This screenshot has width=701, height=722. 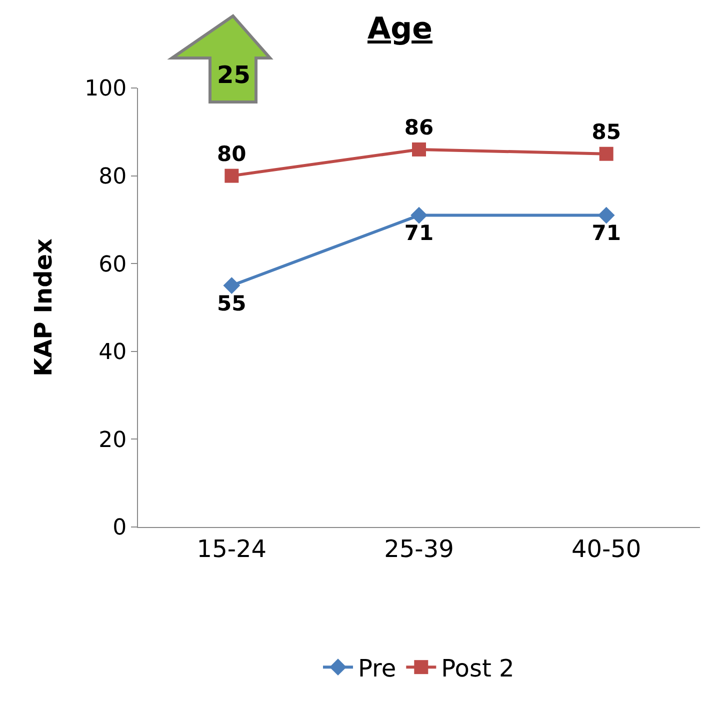 What do you see at coordinates (419, 548) in the screenshot?
I see `x-tick-label: 25-39` at bounding box center [419, 548].